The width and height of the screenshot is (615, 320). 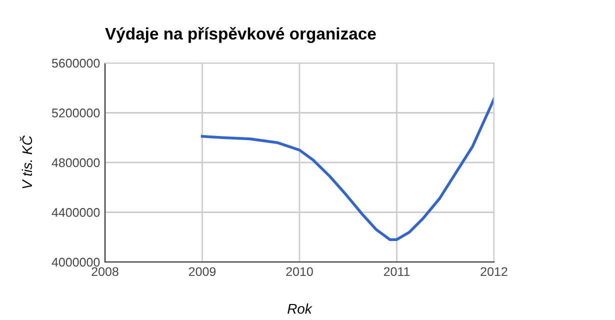 I want to click on y-tick-label: 5200000, so click(x=76, y=113).